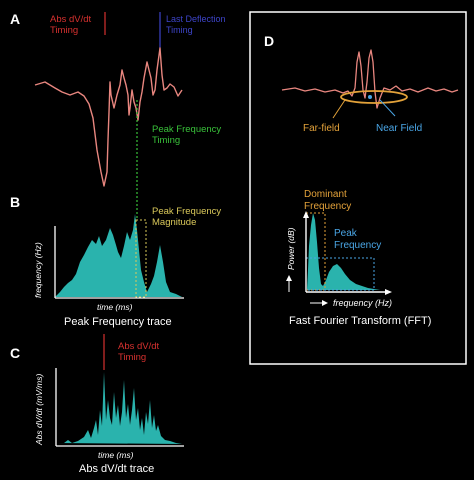  Describe the element at coordinates (269, 41) in the screenshot. I see `panel-d-letter: D` at that location.